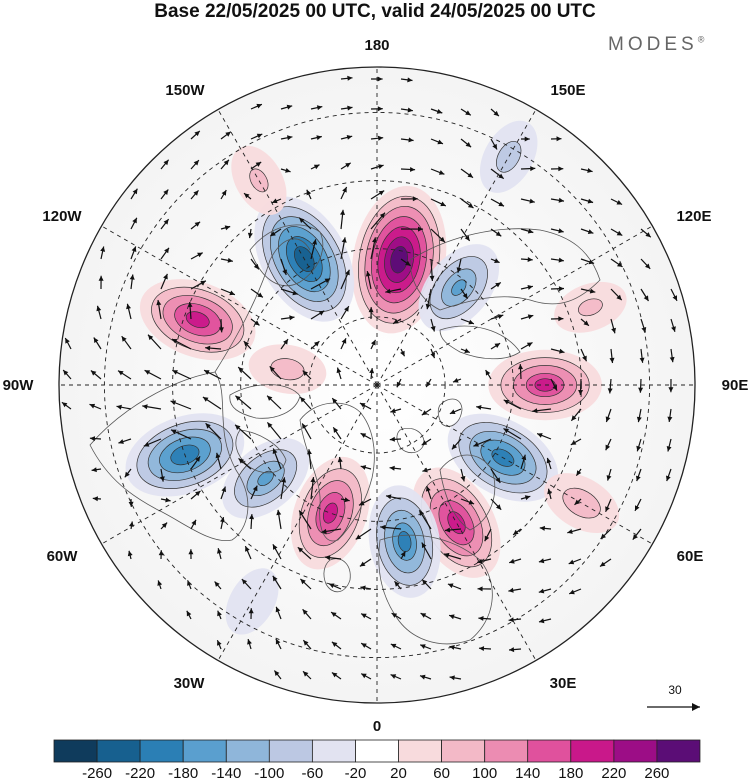 This screenshot has width=750, height=783. What do you see at coordinates (690, 556) in the screenshot?
I see `lon-label-60e: 60E` at bounding box center [690, 556].